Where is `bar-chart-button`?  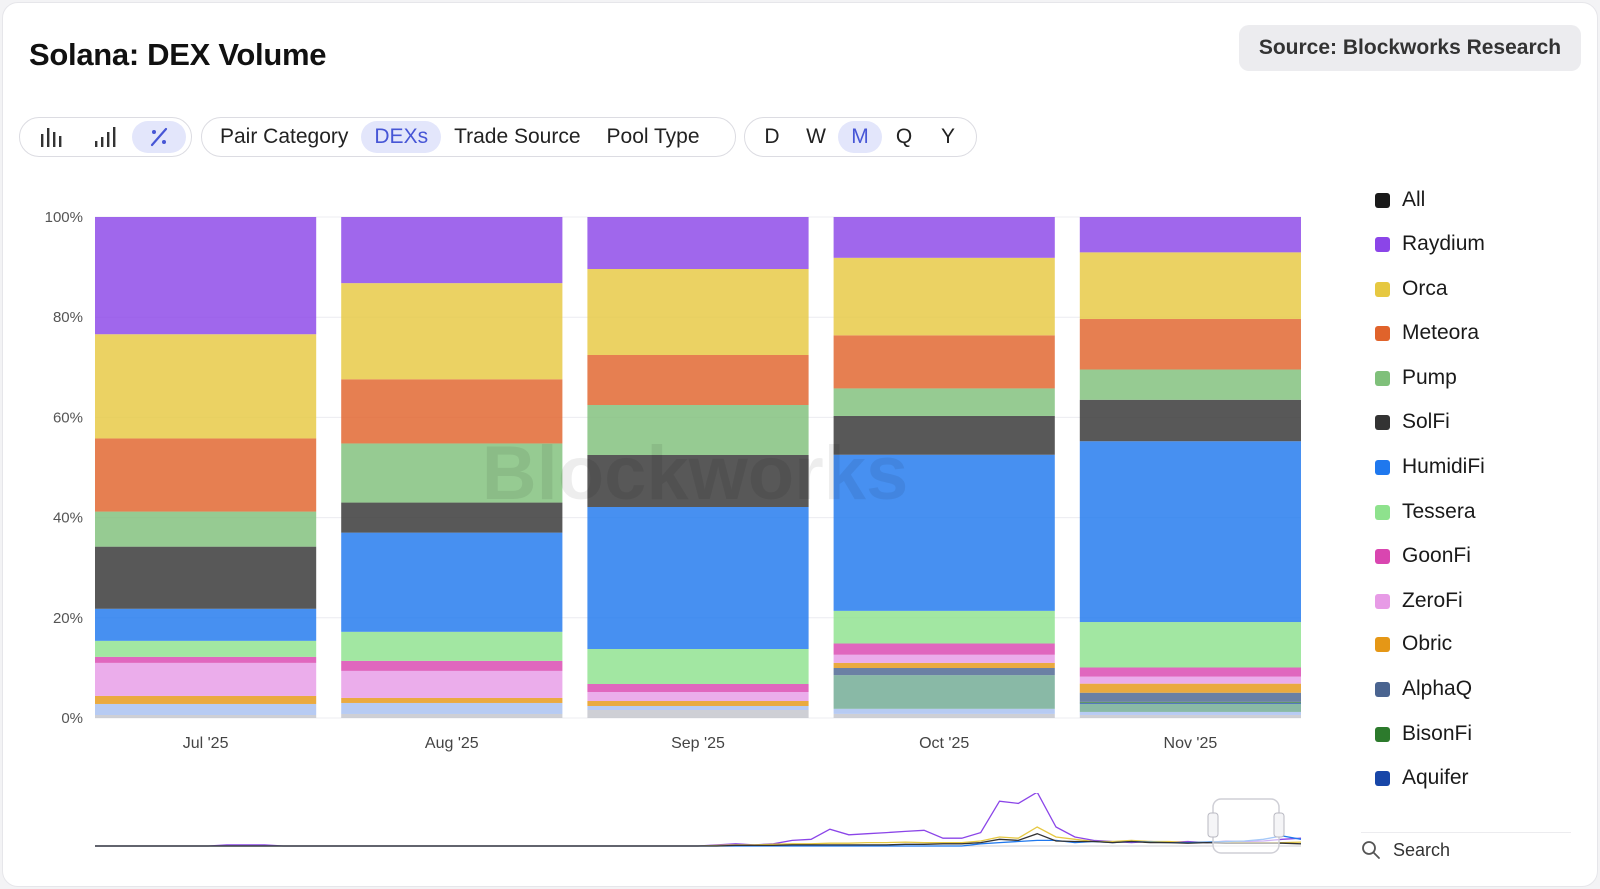
bar-chart-button is located at coordinates (52, 137).